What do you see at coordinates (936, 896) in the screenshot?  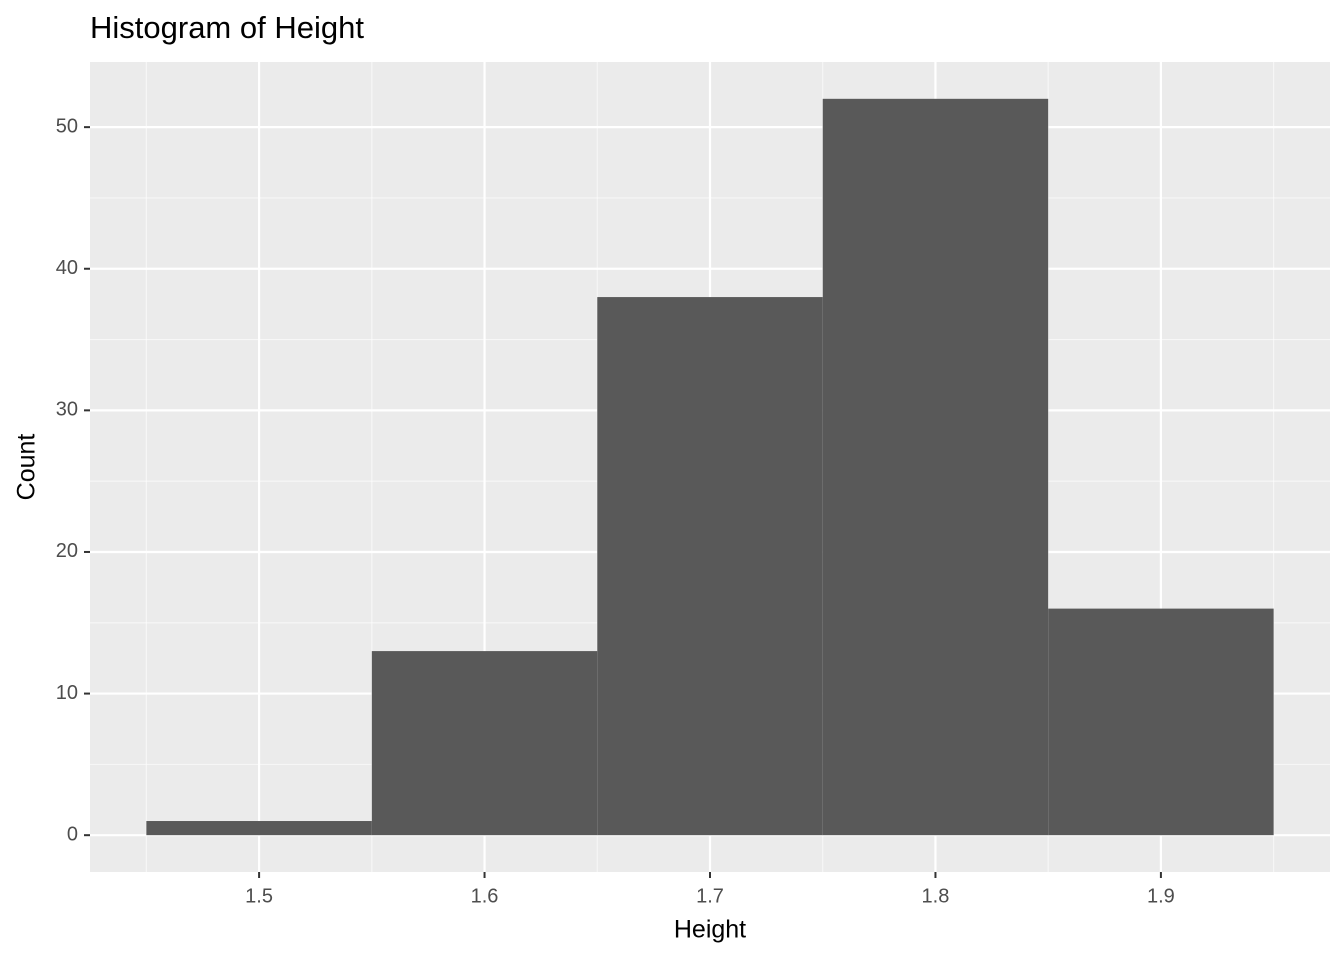 I see `x-tick-label: 1.8` at bounding box center [936, 896].